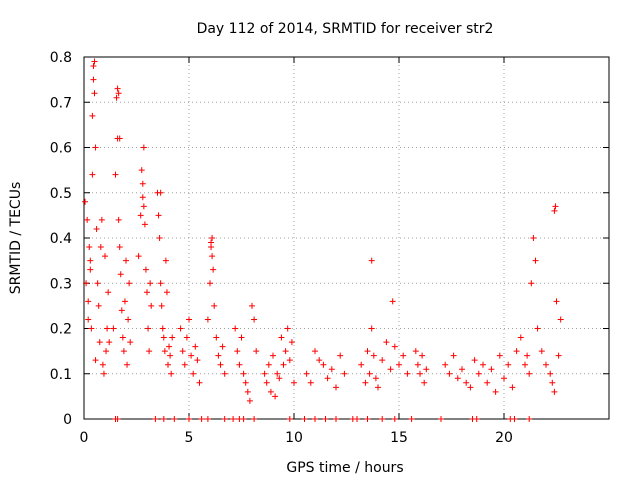  I want to click on x-tick-label: 5, so click(189, 438).